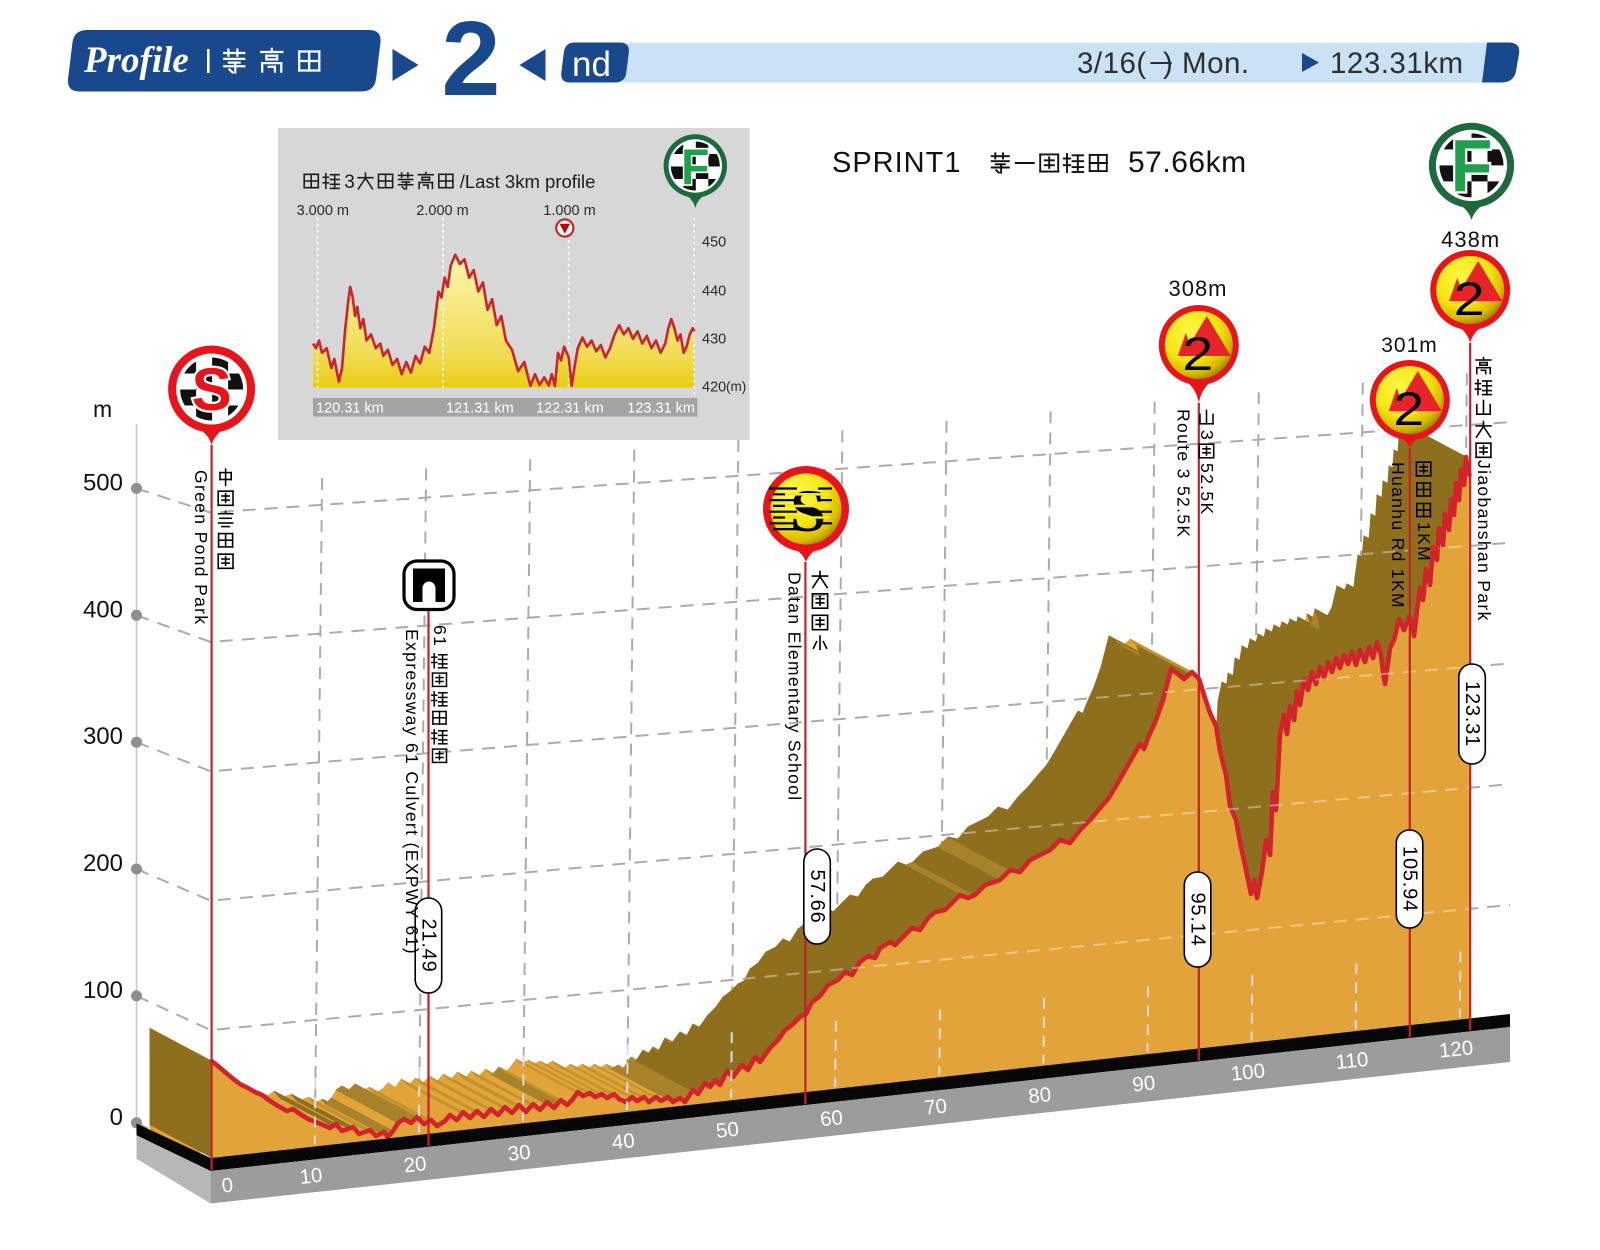  Describe the element at coordinates (714, 292) in the screenshot. I see `svg-text: 440` at that location.